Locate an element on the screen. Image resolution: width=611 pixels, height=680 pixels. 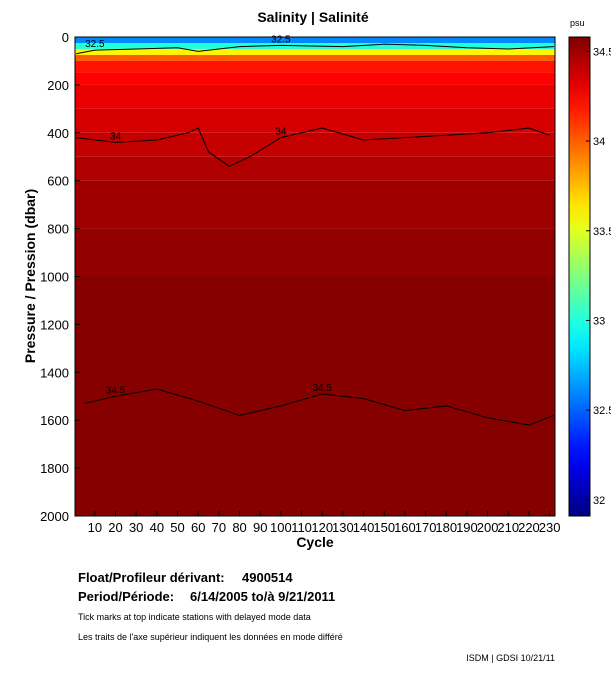
x-tick-label: 40 is located at coordinates (157, 527).